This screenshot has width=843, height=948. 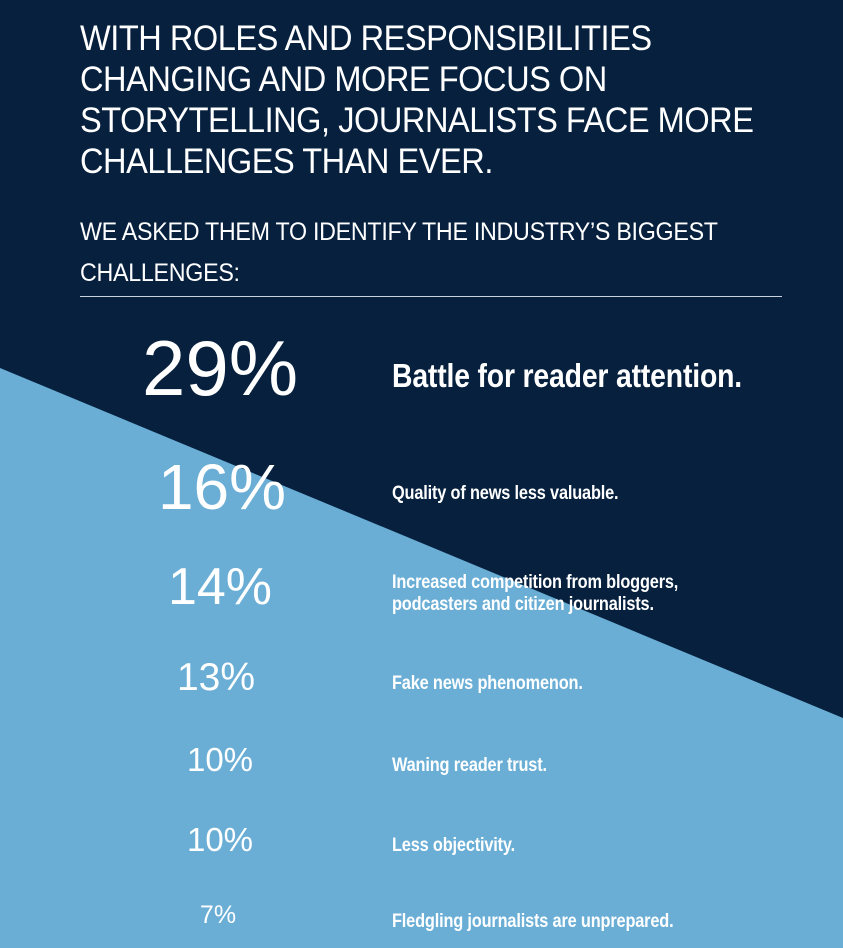 I want to click on divider-rule, so click(x=431, y=296).